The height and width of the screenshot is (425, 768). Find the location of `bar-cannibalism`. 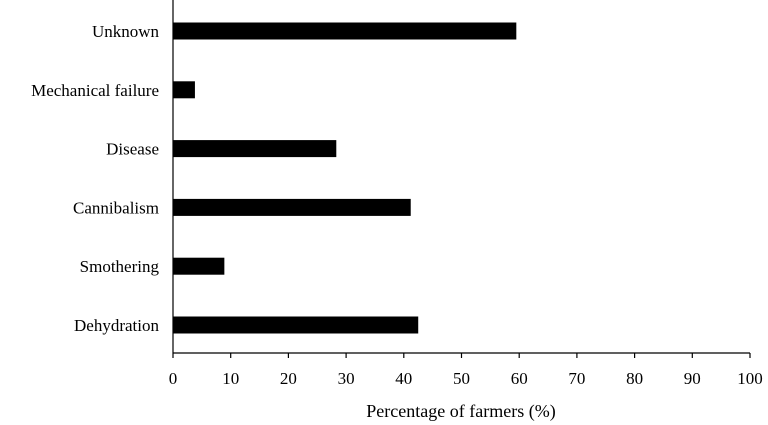

bar-cannibalism is located at coordinates (292, 207).